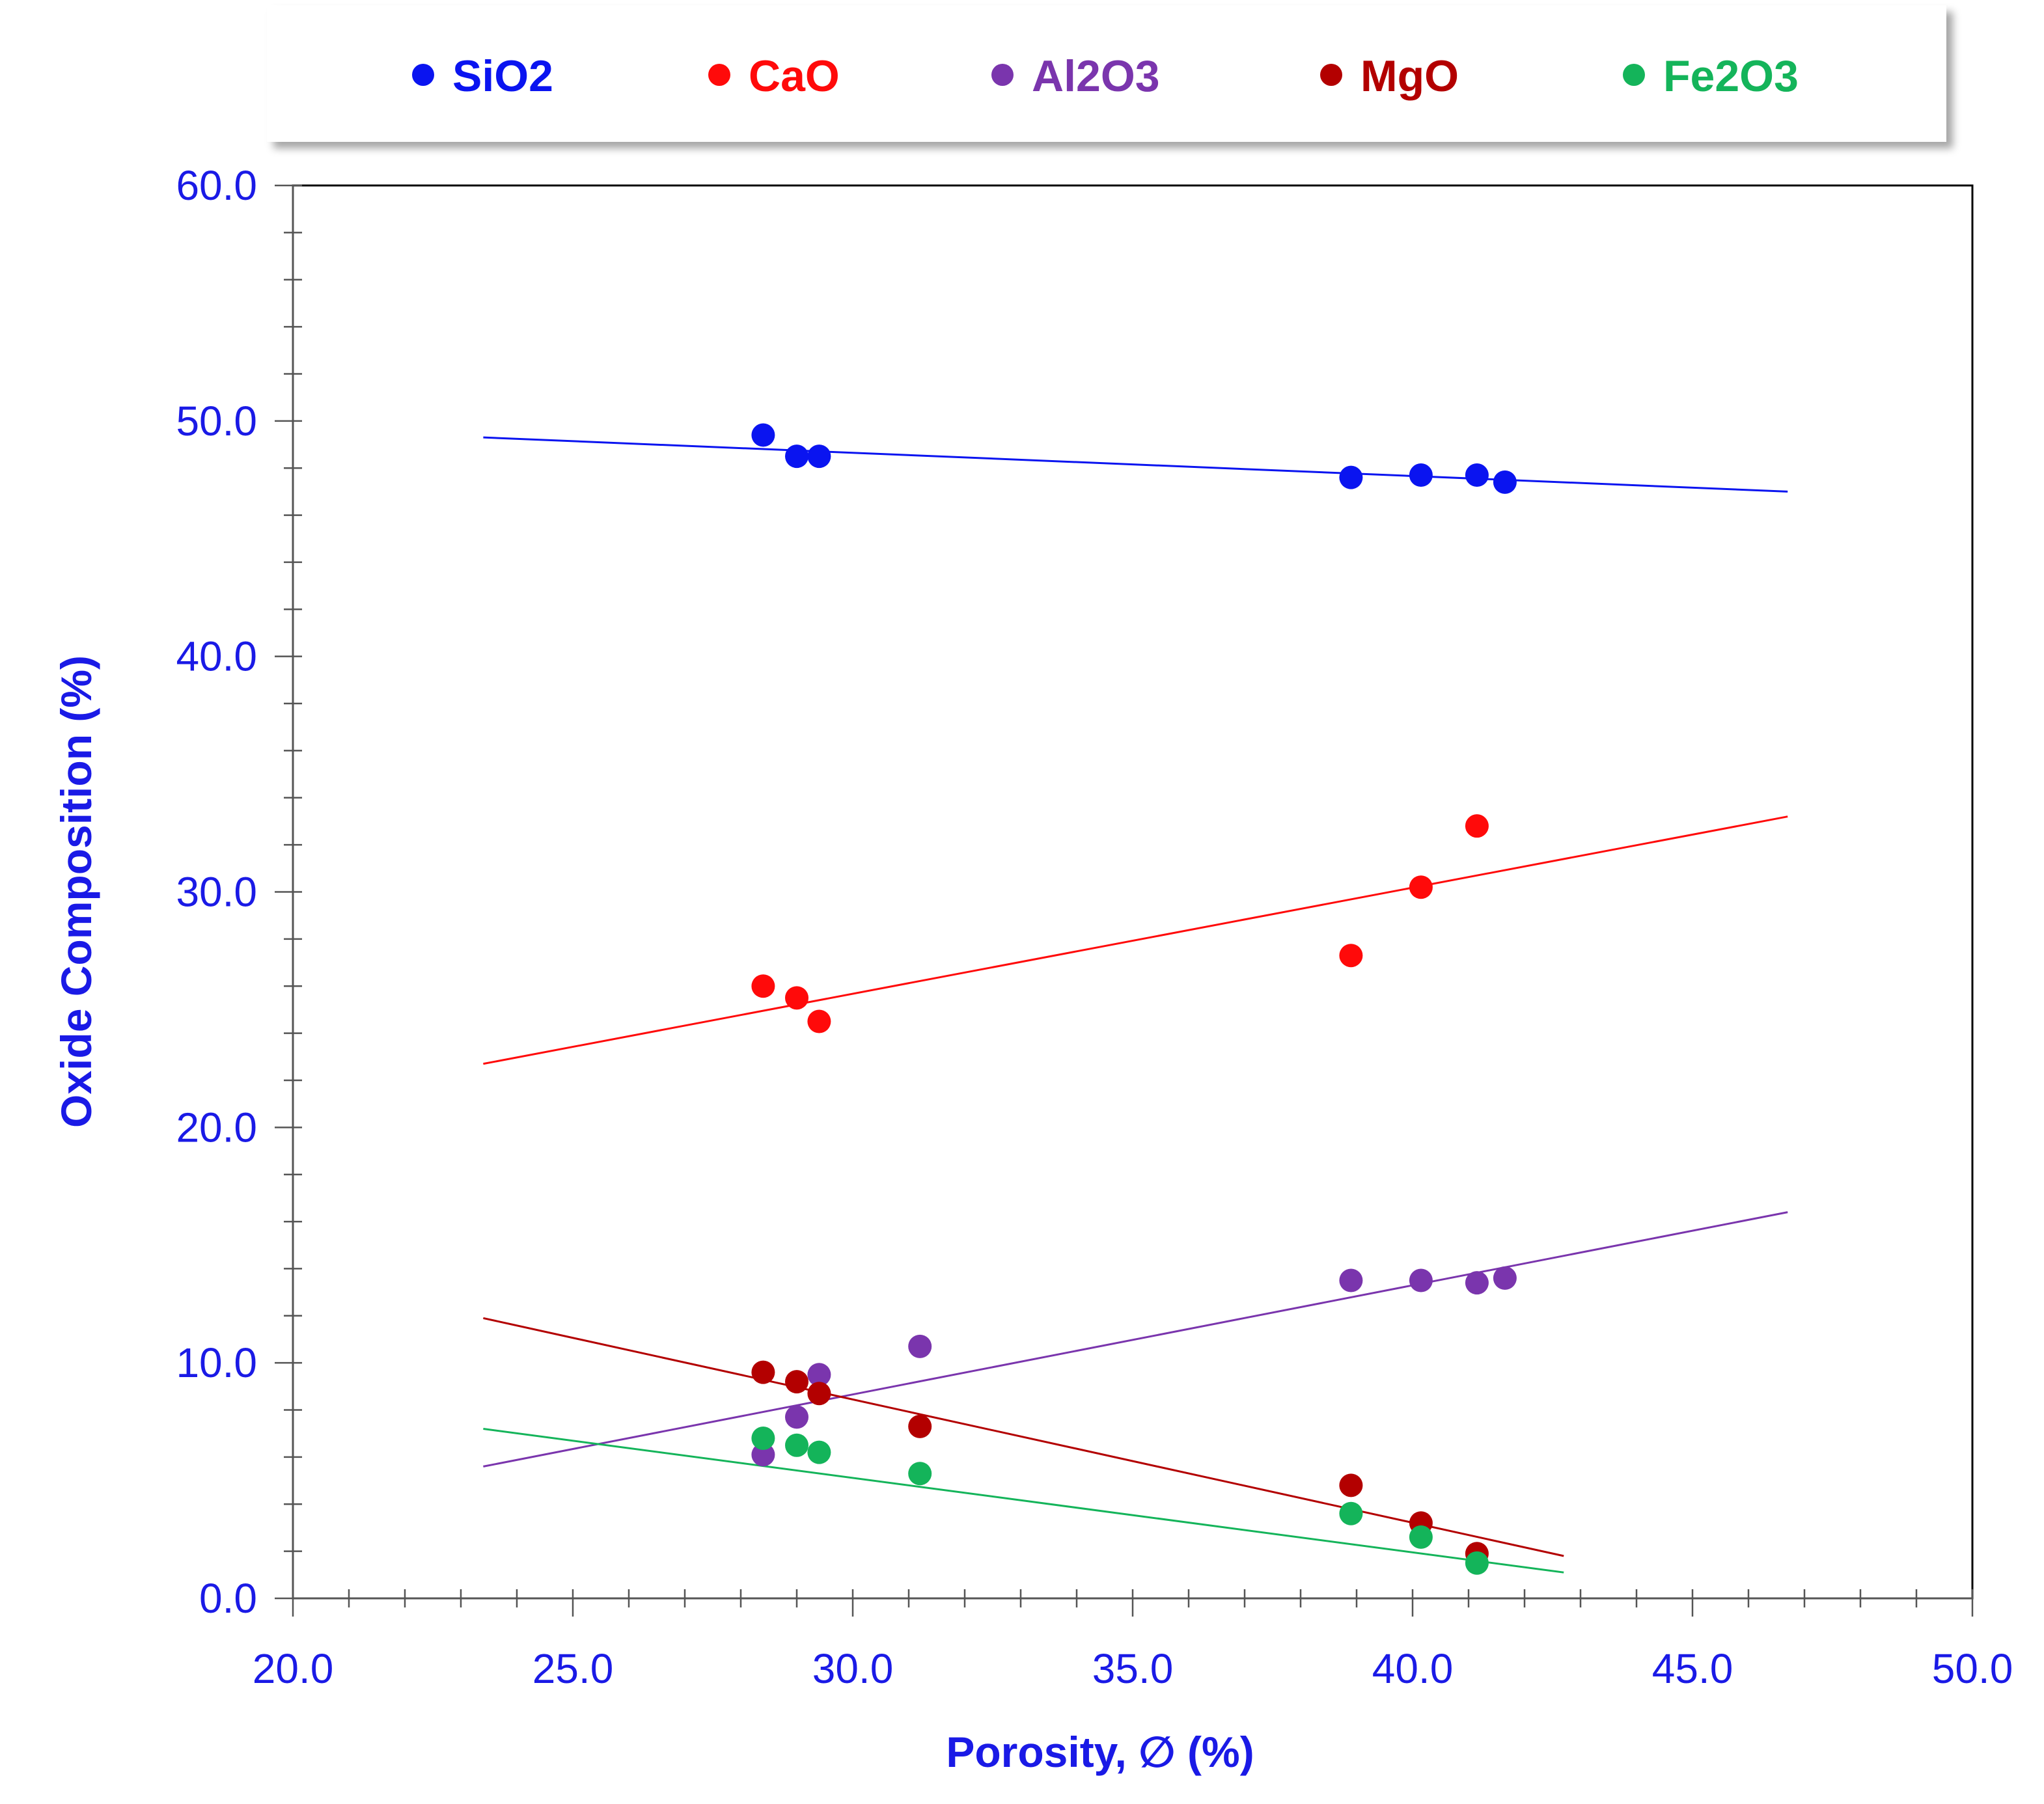  What do you see at coordinates (228, 1599) in the screenshot?
I see `y-tick-label: 0.0` at bounding box center [228, 1599].